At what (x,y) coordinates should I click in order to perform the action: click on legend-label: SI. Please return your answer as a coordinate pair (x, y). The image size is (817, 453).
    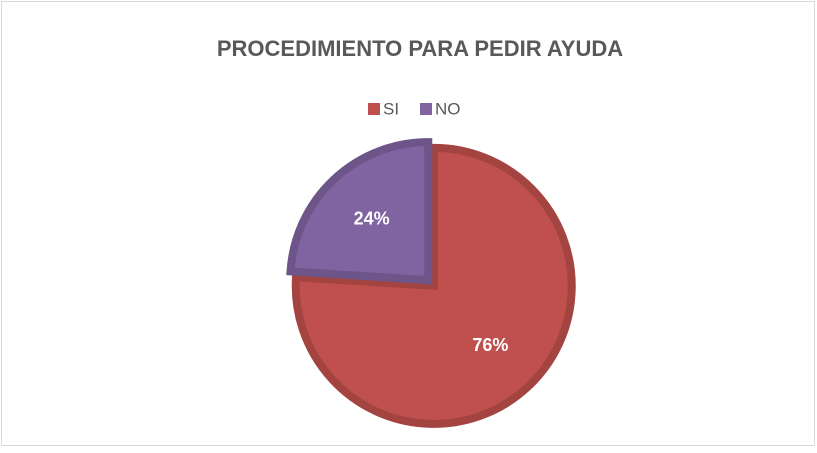
    Looking at the image, I should click on (391, 108).